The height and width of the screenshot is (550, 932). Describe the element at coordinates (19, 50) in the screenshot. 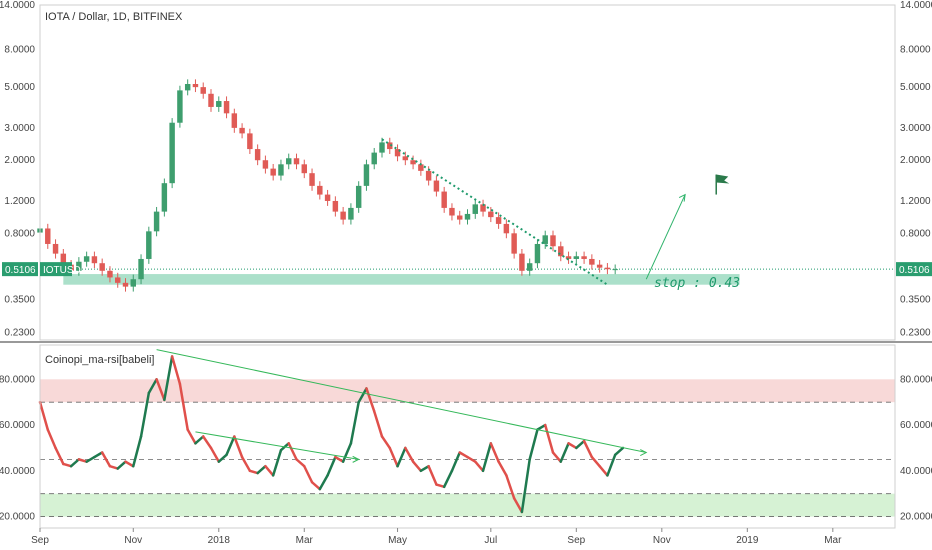

I see `price-y-tick-left: 8.0000` at that location.